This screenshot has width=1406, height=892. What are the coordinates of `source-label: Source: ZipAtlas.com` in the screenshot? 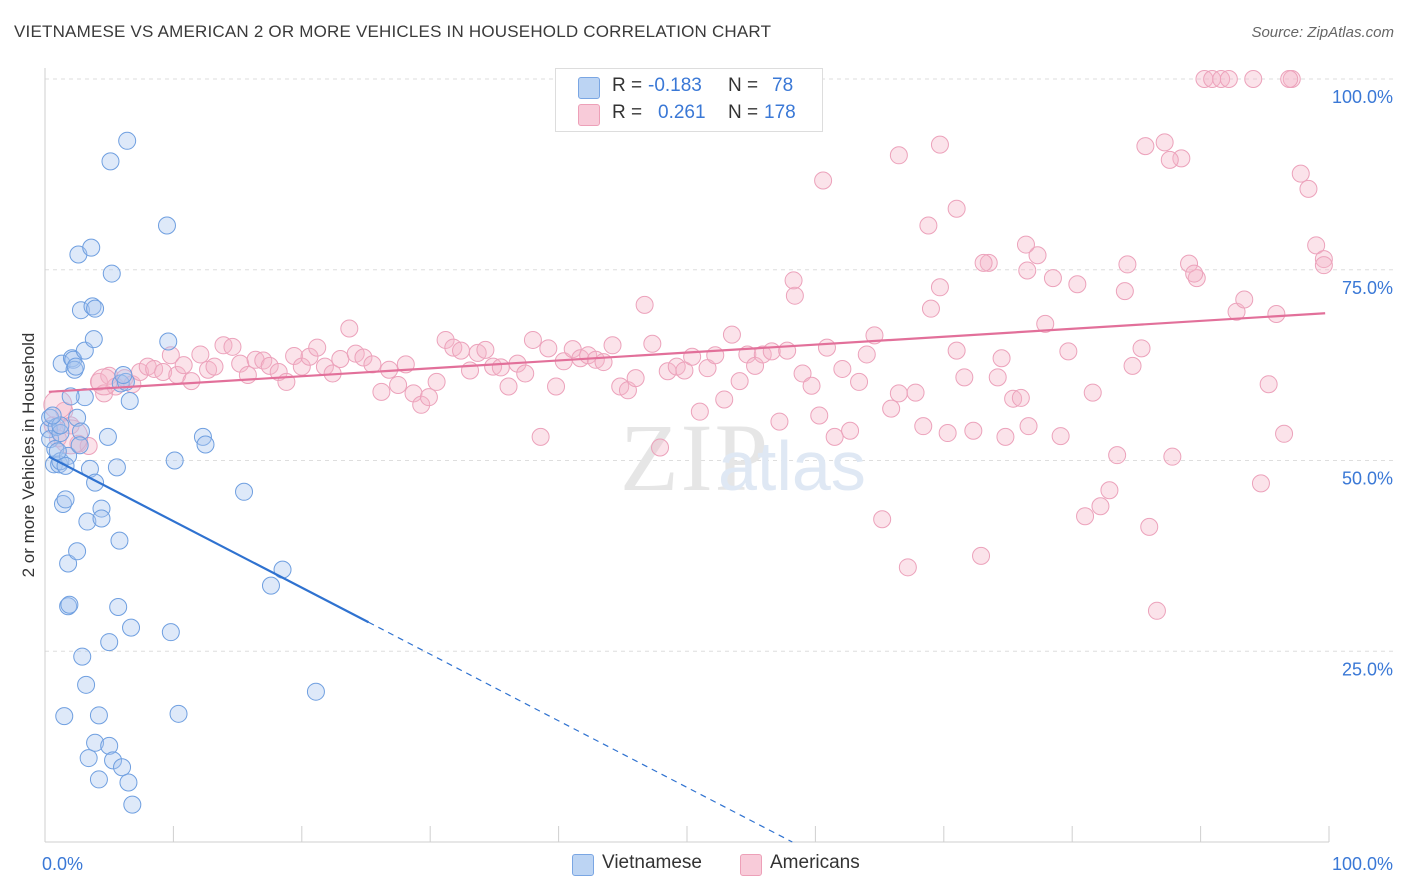 It's located at (1322, 32).